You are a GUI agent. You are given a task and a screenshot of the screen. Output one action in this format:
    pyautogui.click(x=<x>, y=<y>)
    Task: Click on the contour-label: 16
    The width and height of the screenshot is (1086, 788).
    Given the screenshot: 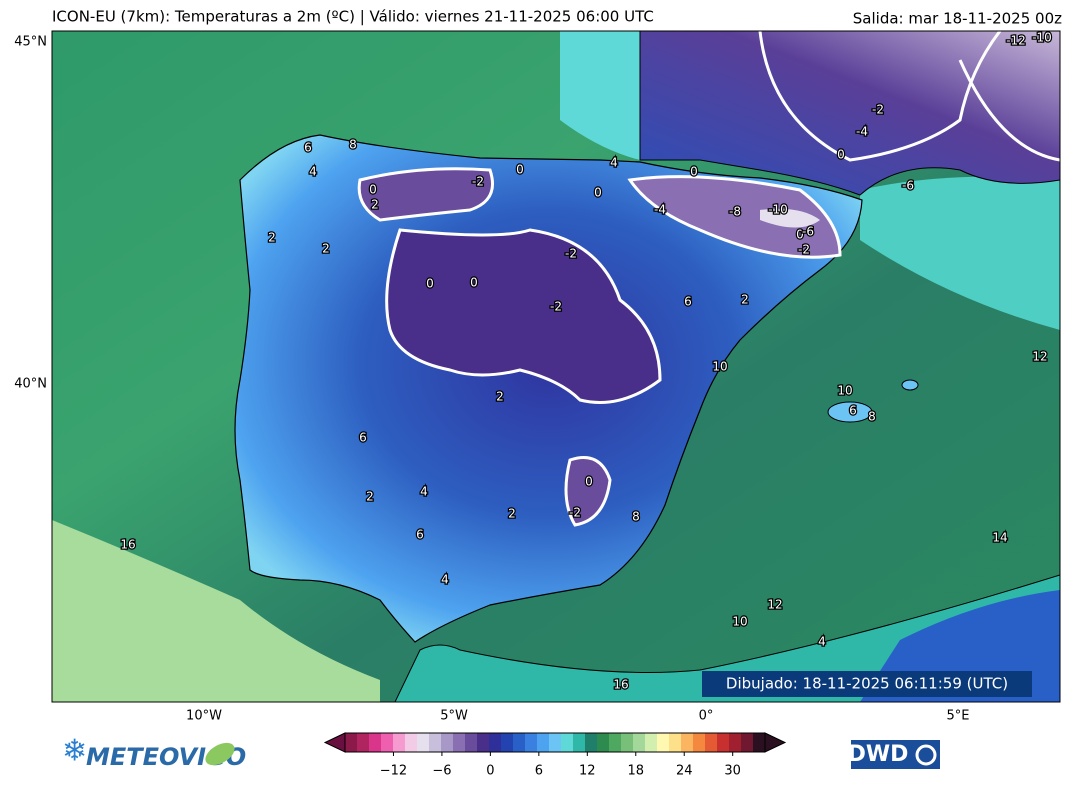 What is the action you would take?
    pyautogui.click(x=127, y=545)
    